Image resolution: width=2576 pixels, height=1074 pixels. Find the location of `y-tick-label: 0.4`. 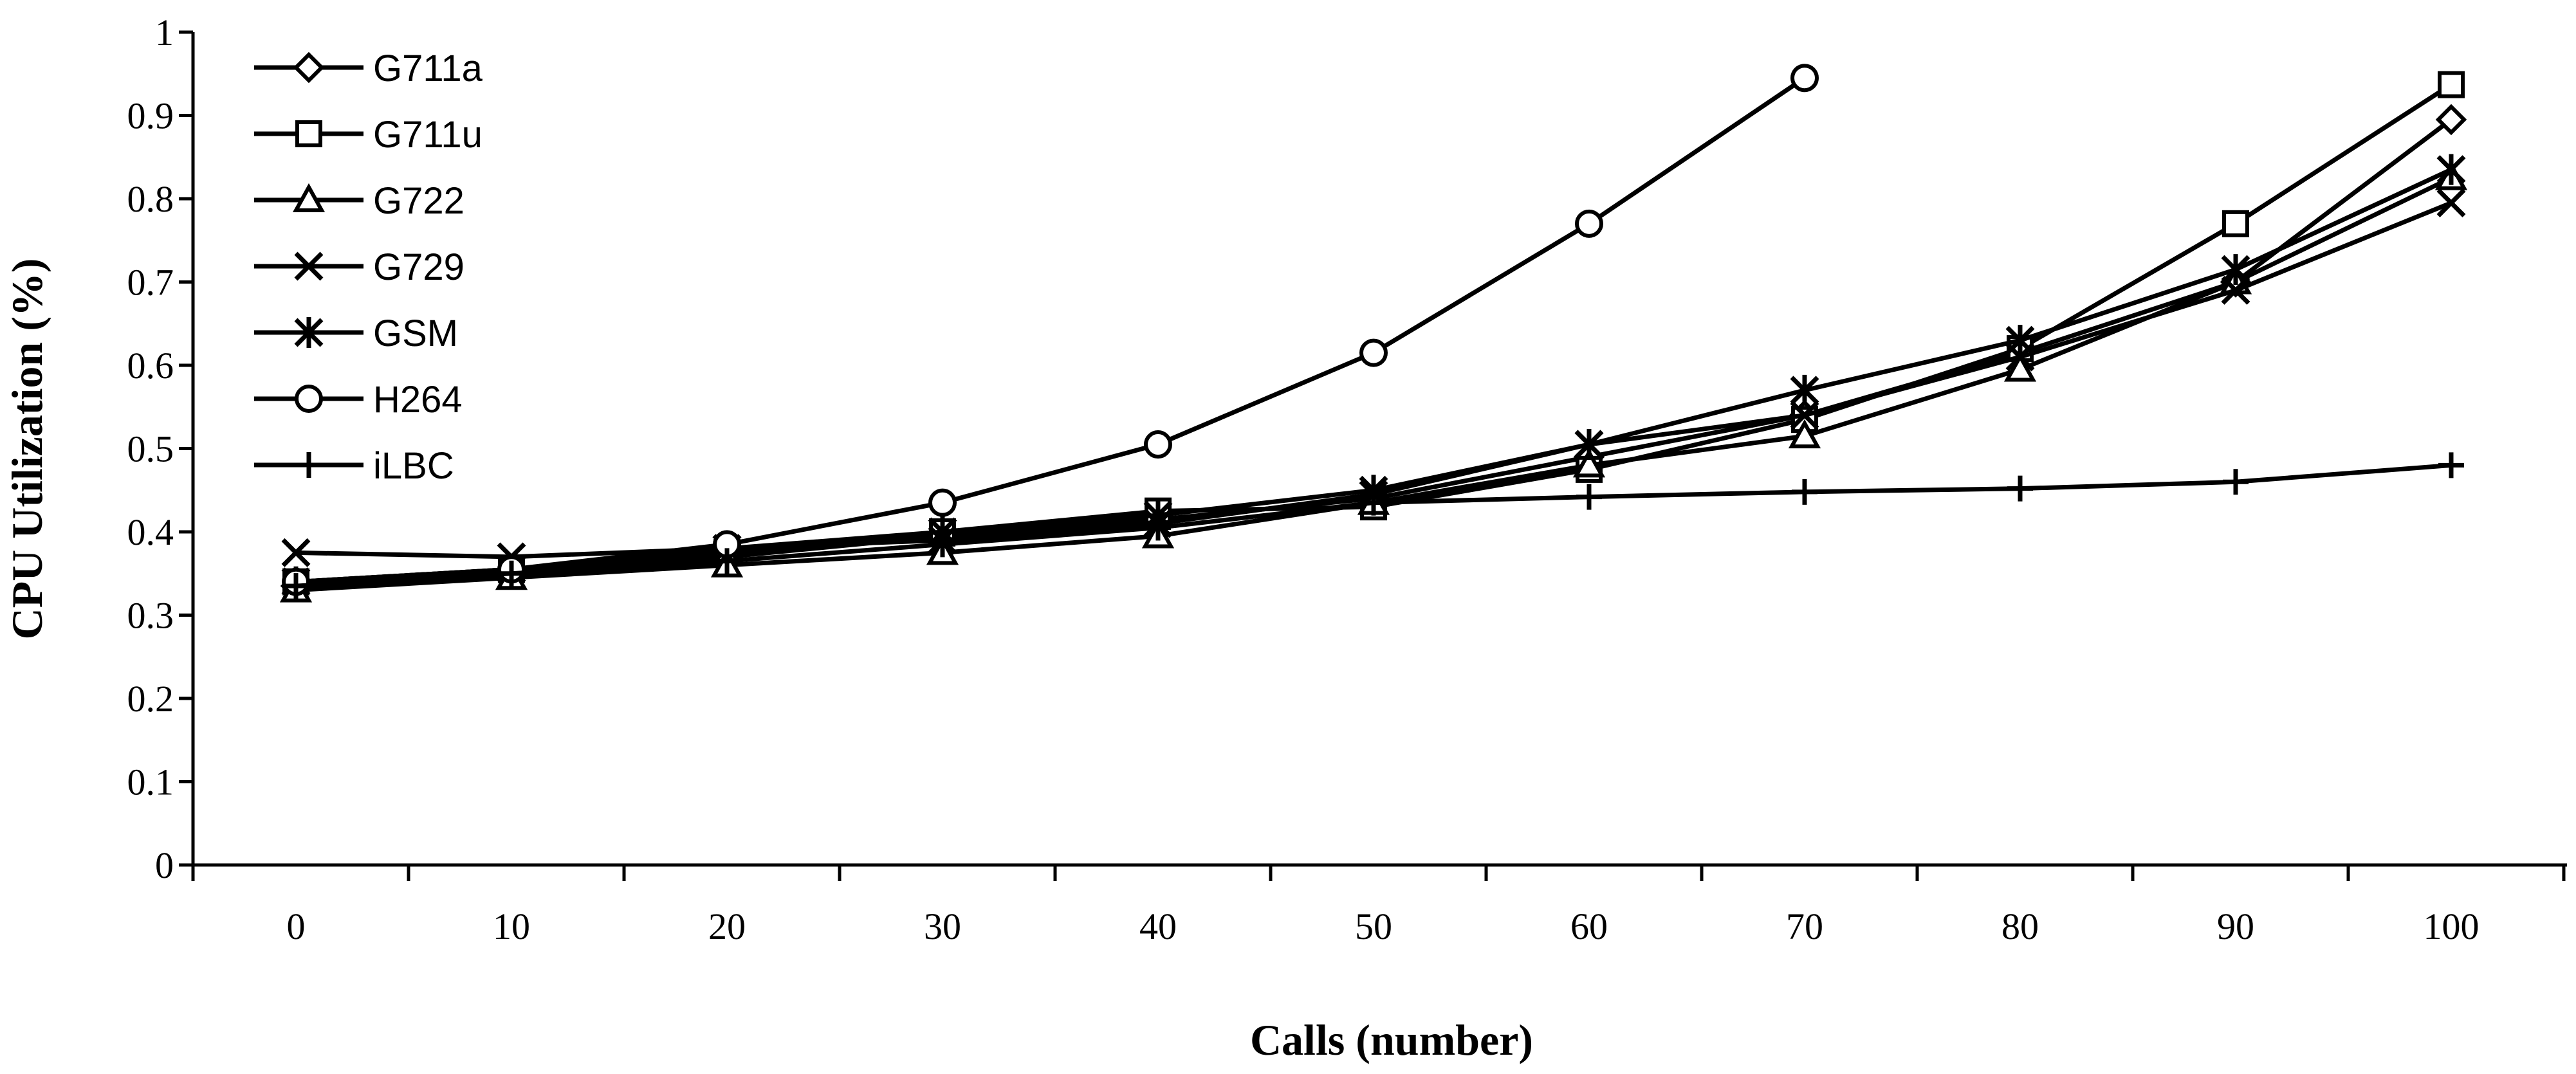

y-tick-label: 0.4 is located at coordinates (150, 532).